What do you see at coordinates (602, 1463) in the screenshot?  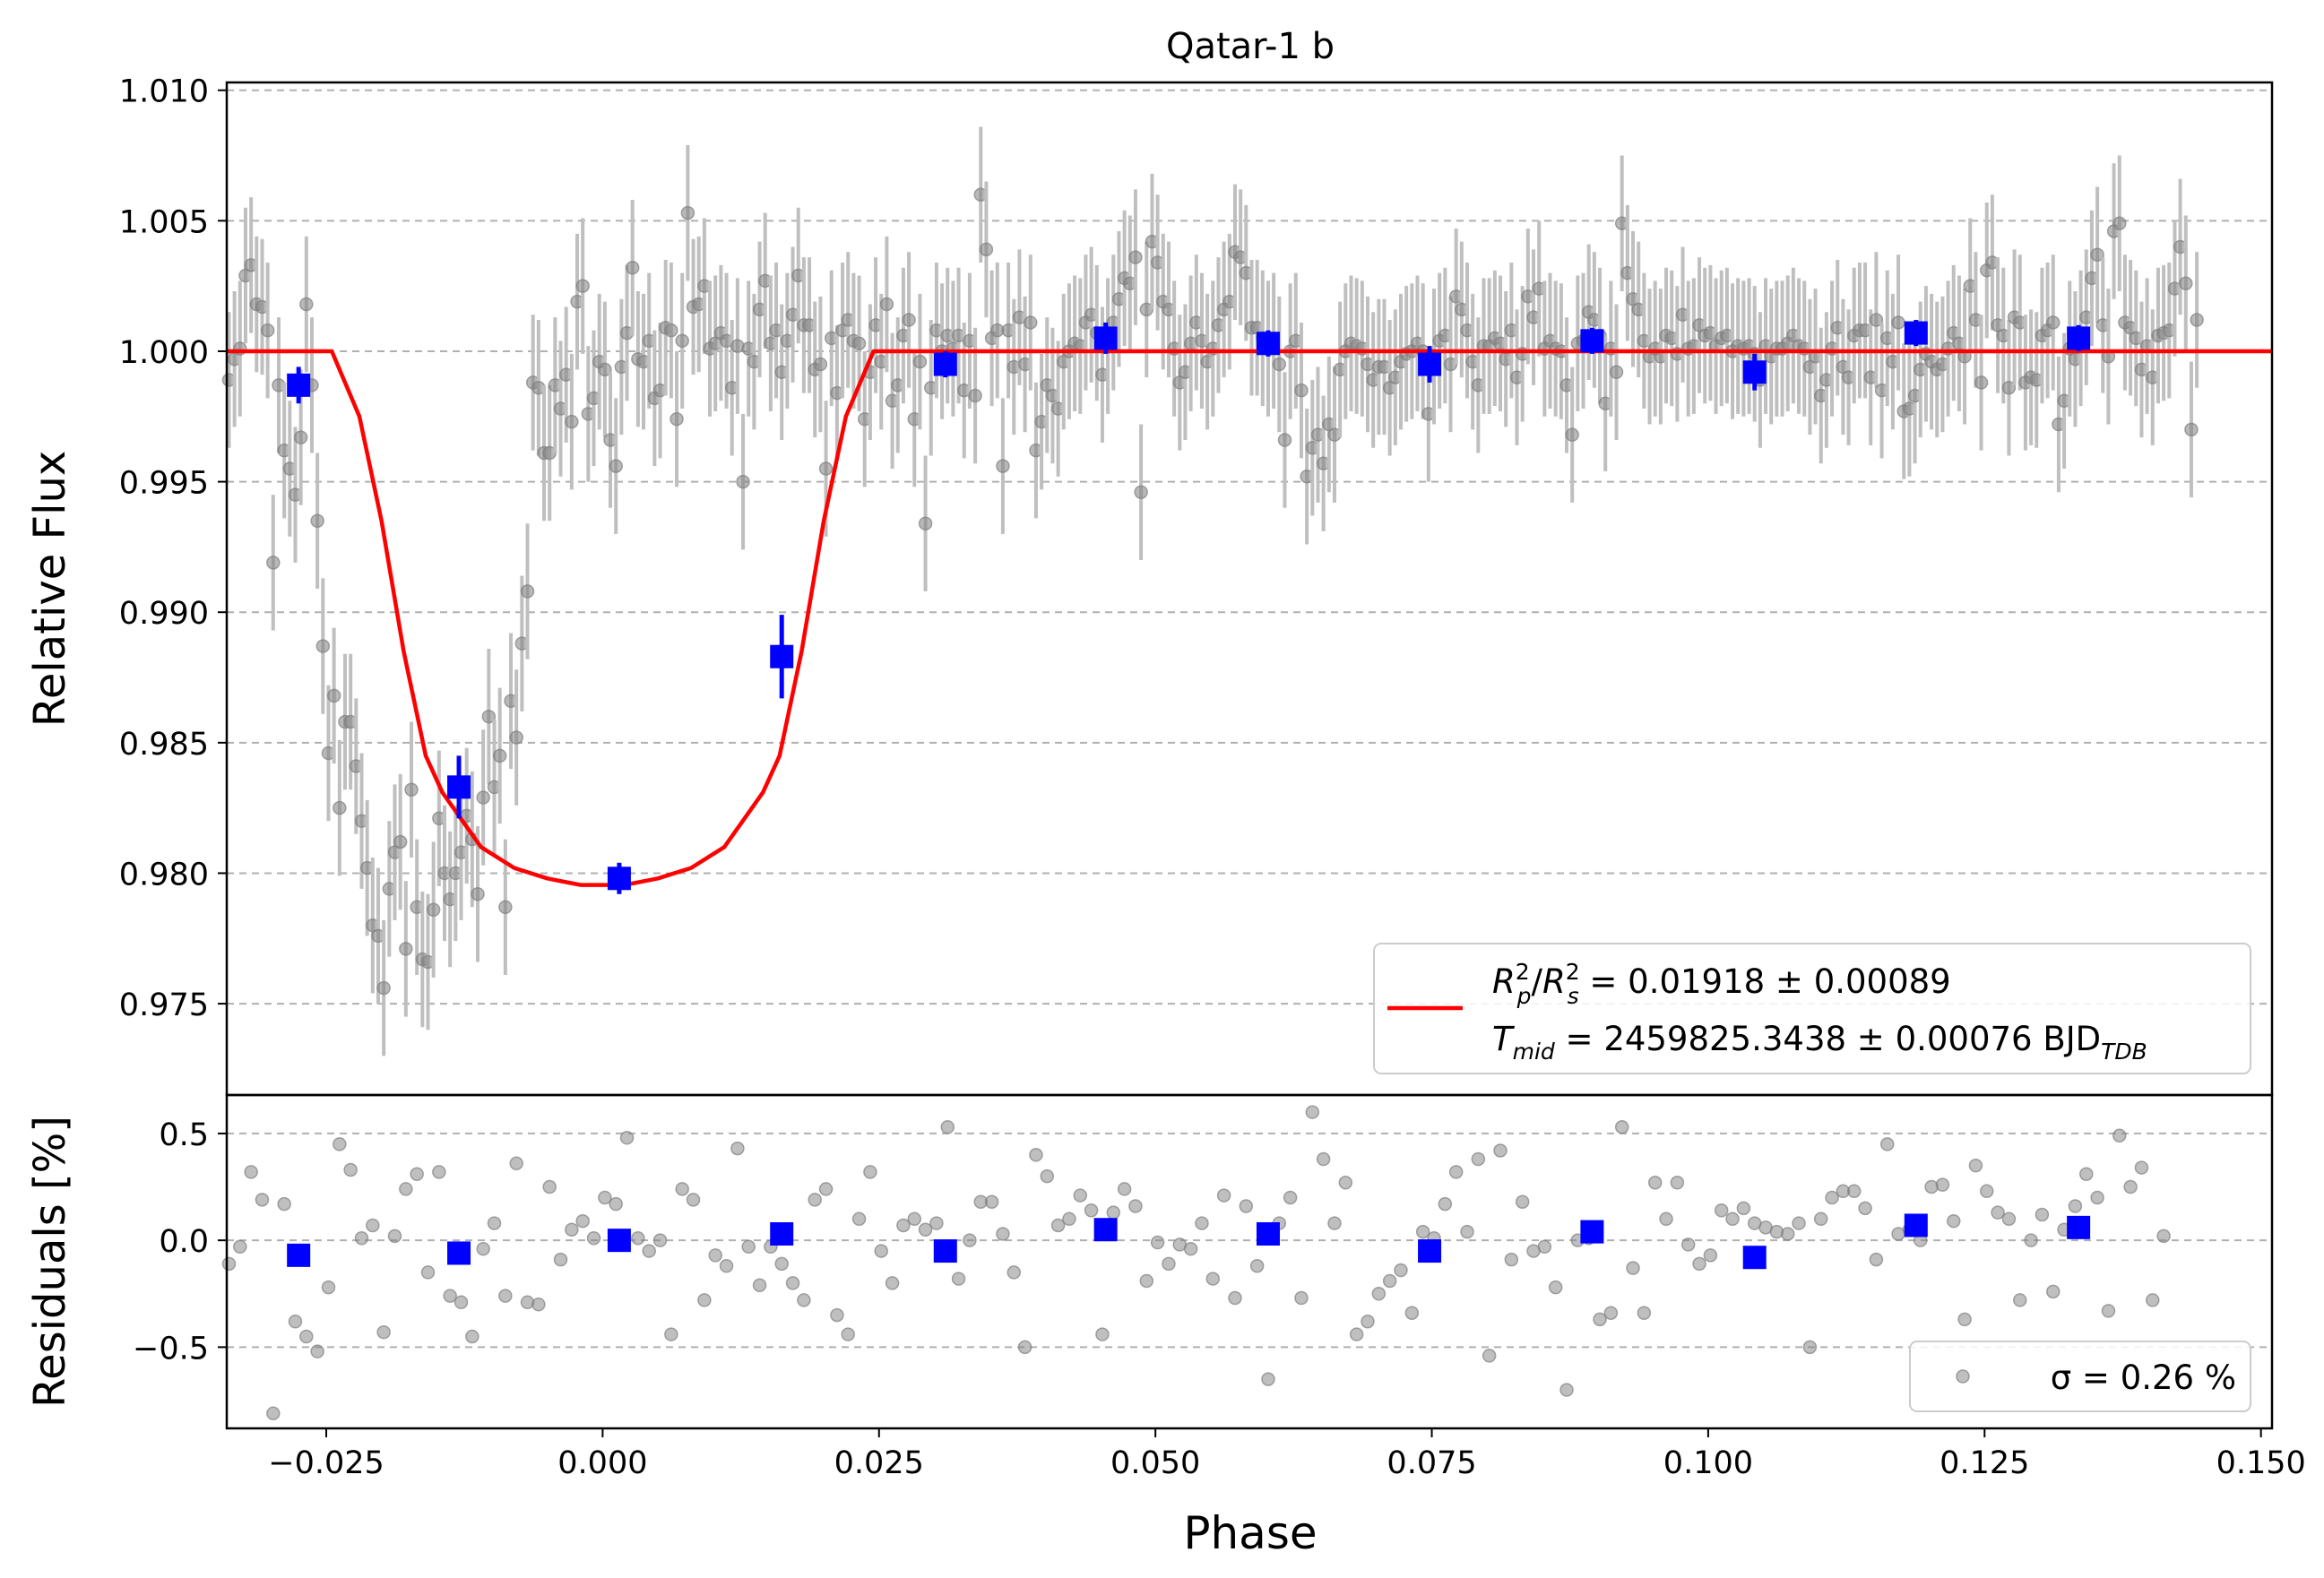 I see `x-tick-label: 0.000` at bounding box center [602, 1463].